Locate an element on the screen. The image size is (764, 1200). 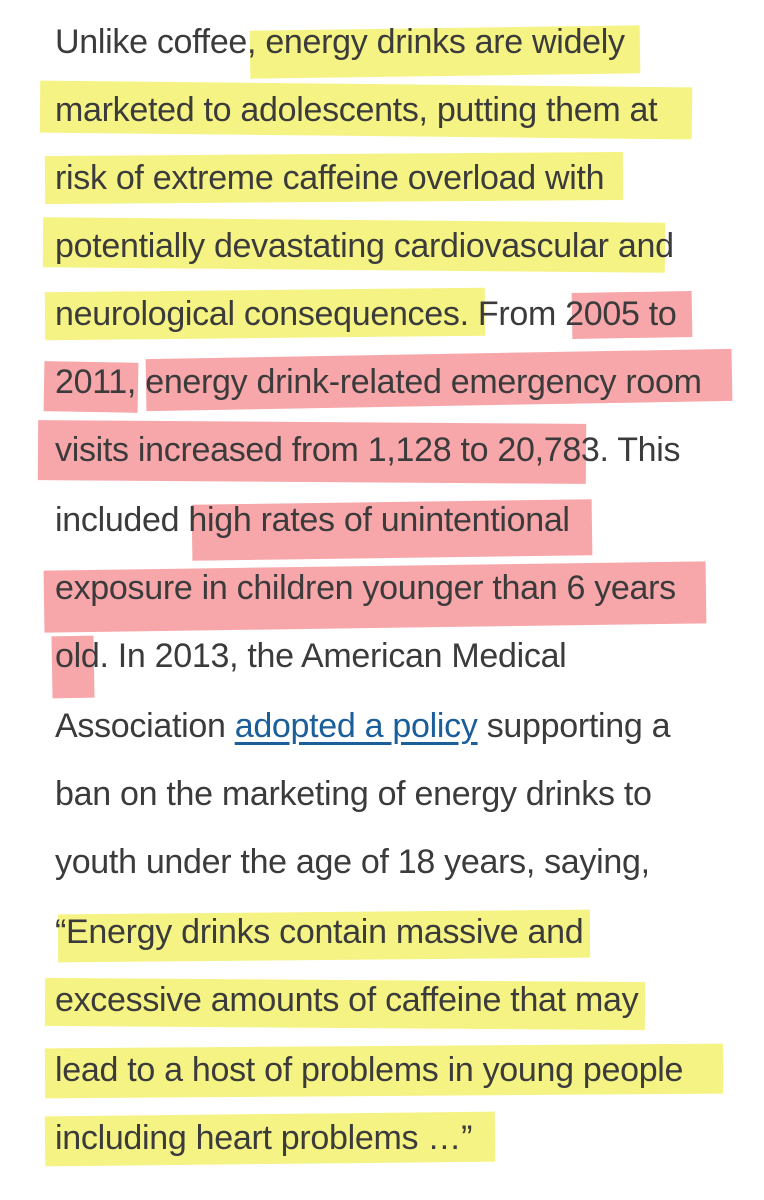
text-line: neurological consequences. From 2005 to is located at coordinates (366, 314).